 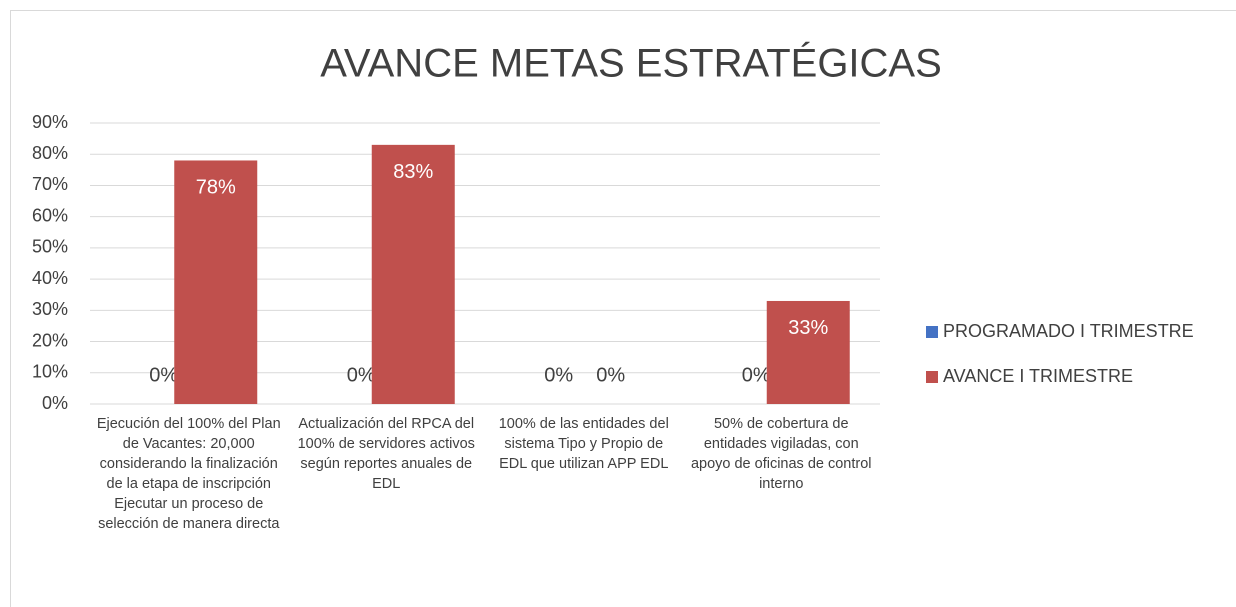 I want to click on y-tick-label: 70%, so click(x=50, y=184).